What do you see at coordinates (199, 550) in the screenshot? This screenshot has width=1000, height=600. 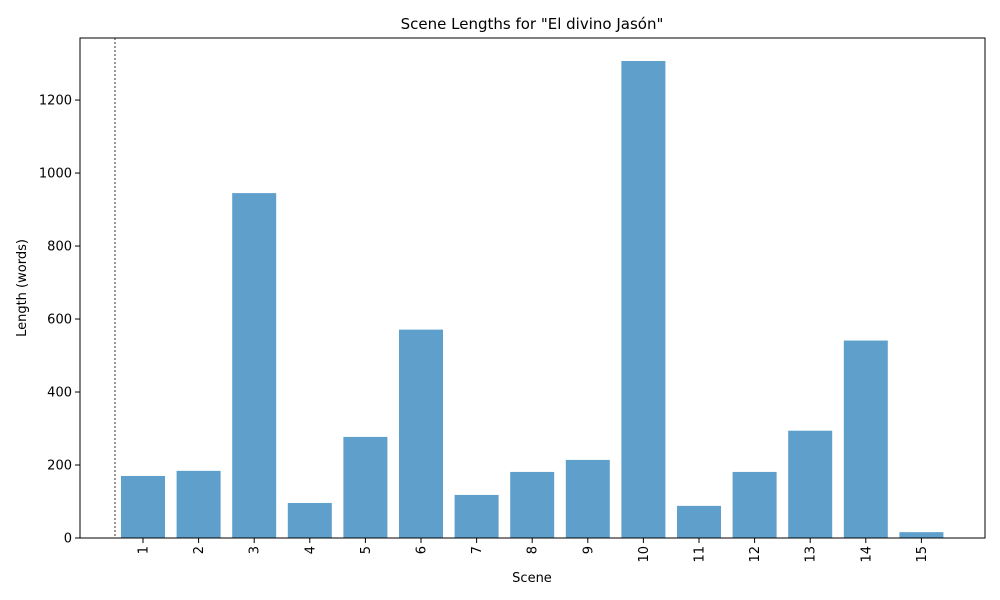 I see `x-tick-label: 2` at bounding box center [199, 550].